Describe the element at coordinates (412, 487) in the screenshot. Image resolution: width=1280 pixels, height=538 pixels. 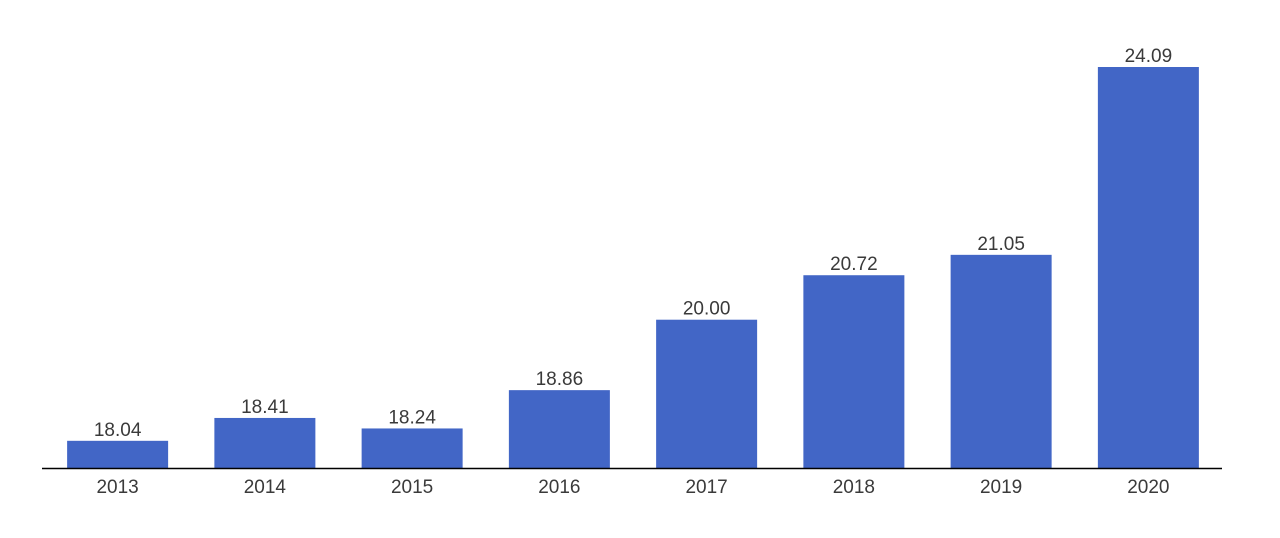
I see `x-tick-label-2015: 2015` at that location.